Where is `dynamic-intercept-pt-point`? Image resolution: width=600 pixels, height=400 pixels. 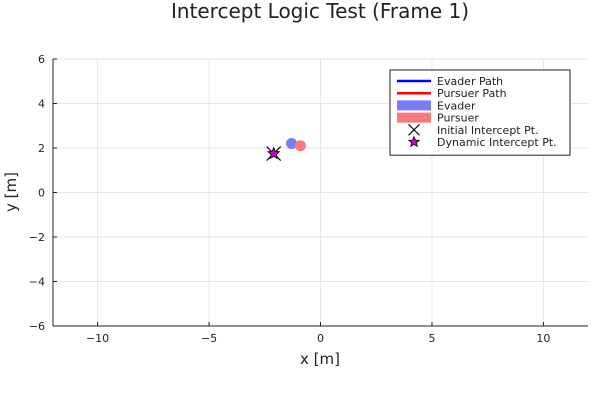
dynamic-intercept-pt-point is located at coordinates (273, 153).